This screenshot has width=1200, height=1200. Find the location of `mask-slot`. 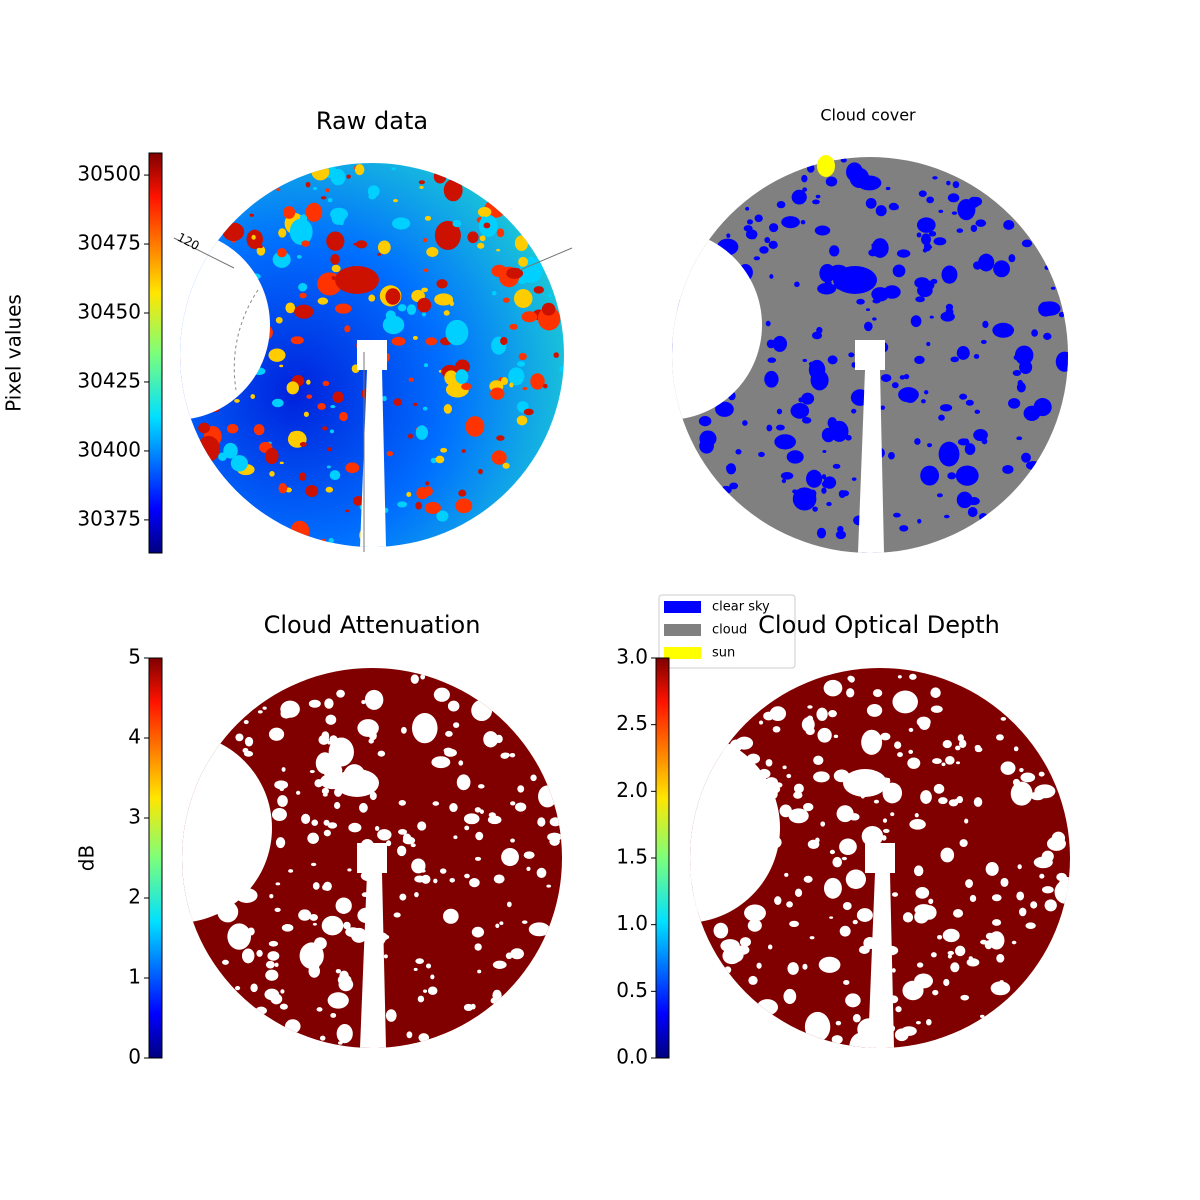

mask-slot is located at coordinates (870, 446).